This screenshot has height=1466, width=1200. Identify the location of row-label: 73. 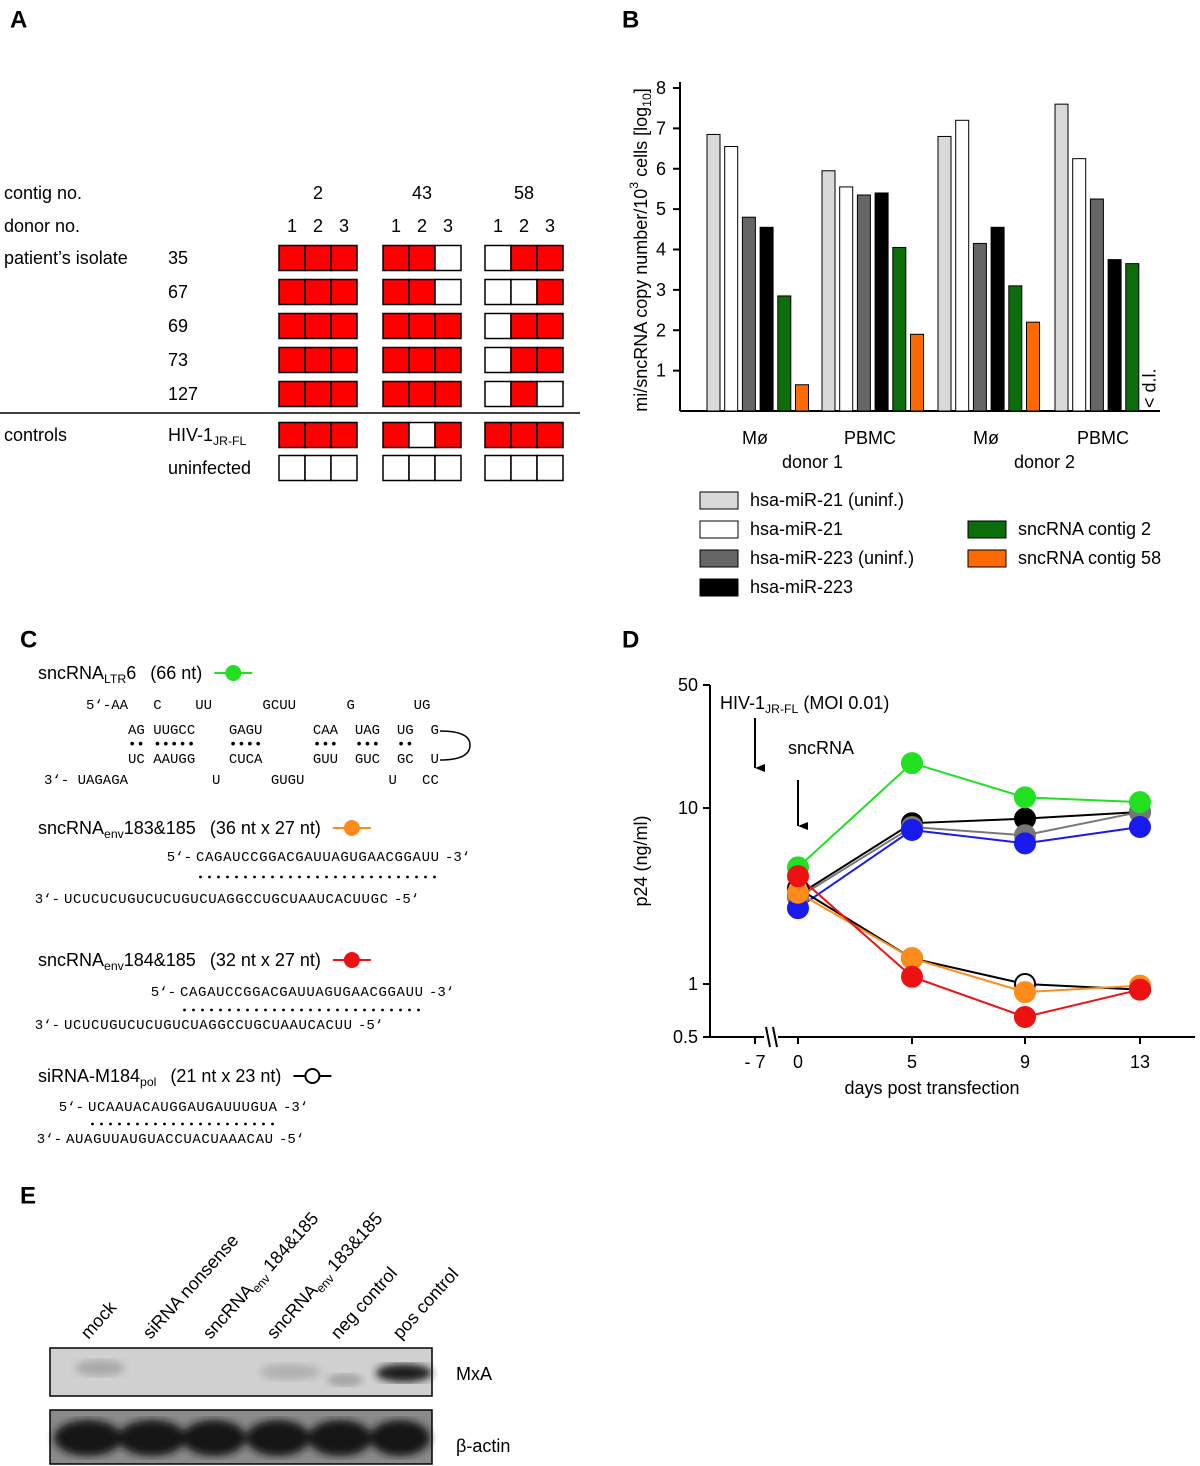
(178, 360).